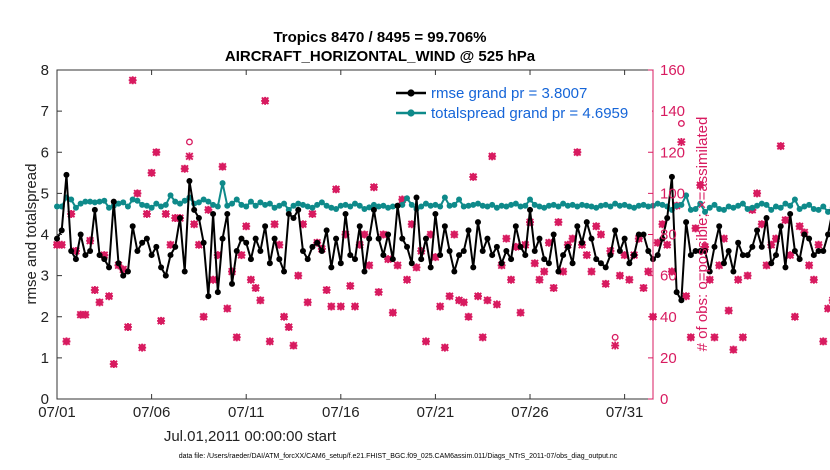 This screenshot has height=470, width=830. Describe the element at coordinates (672, 70) in the screenshot. I see `y2-tick-label: 160` at that location.